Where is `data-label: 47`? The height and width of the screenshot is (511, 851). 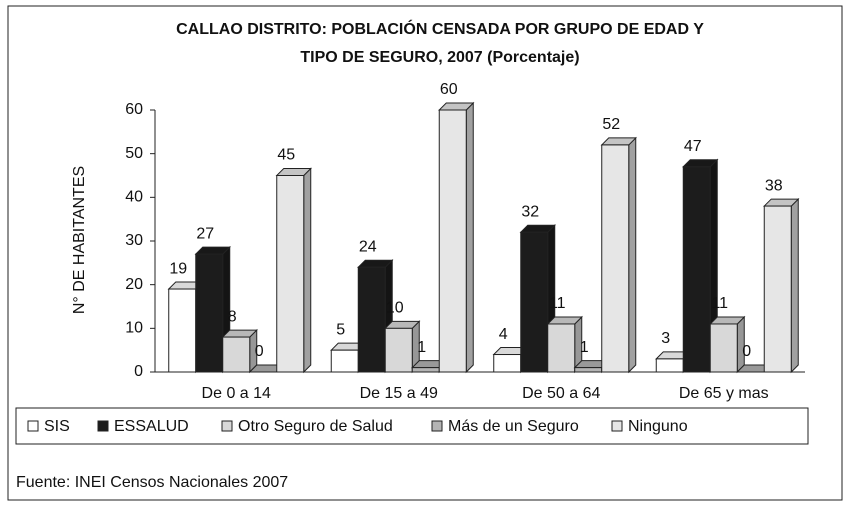 data-label: 47 is located at coordinates (693, 146).